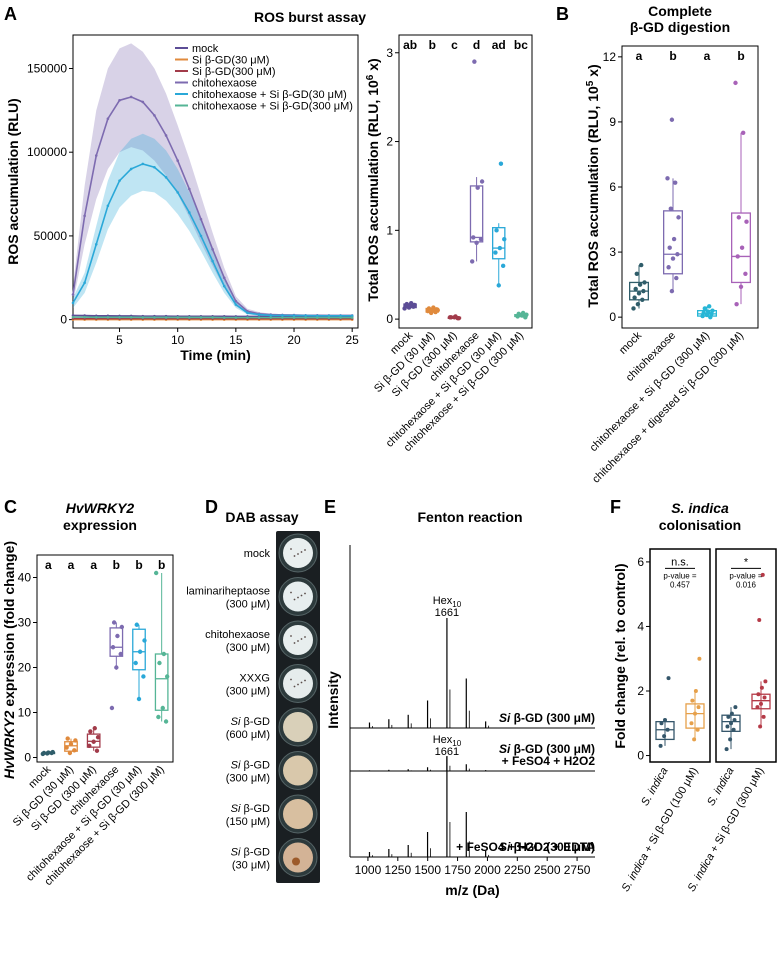 Image resolution: width=780 pixels, height=953 pixels. What do you see at coordinates (100, 508) in the screenshot?
I see `panel-c-title-italic: HvWRKY2` at bounding box center [100, 508].